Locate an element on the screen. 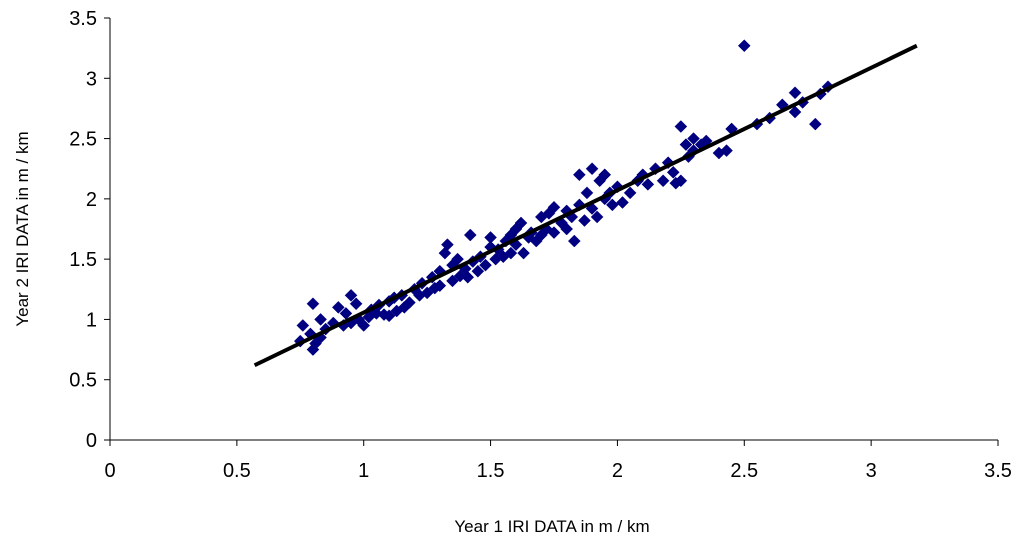 The height and width of the screenshot is (545, 1018). x-tick-label: 1.5 is located at coordinates (491, 471).